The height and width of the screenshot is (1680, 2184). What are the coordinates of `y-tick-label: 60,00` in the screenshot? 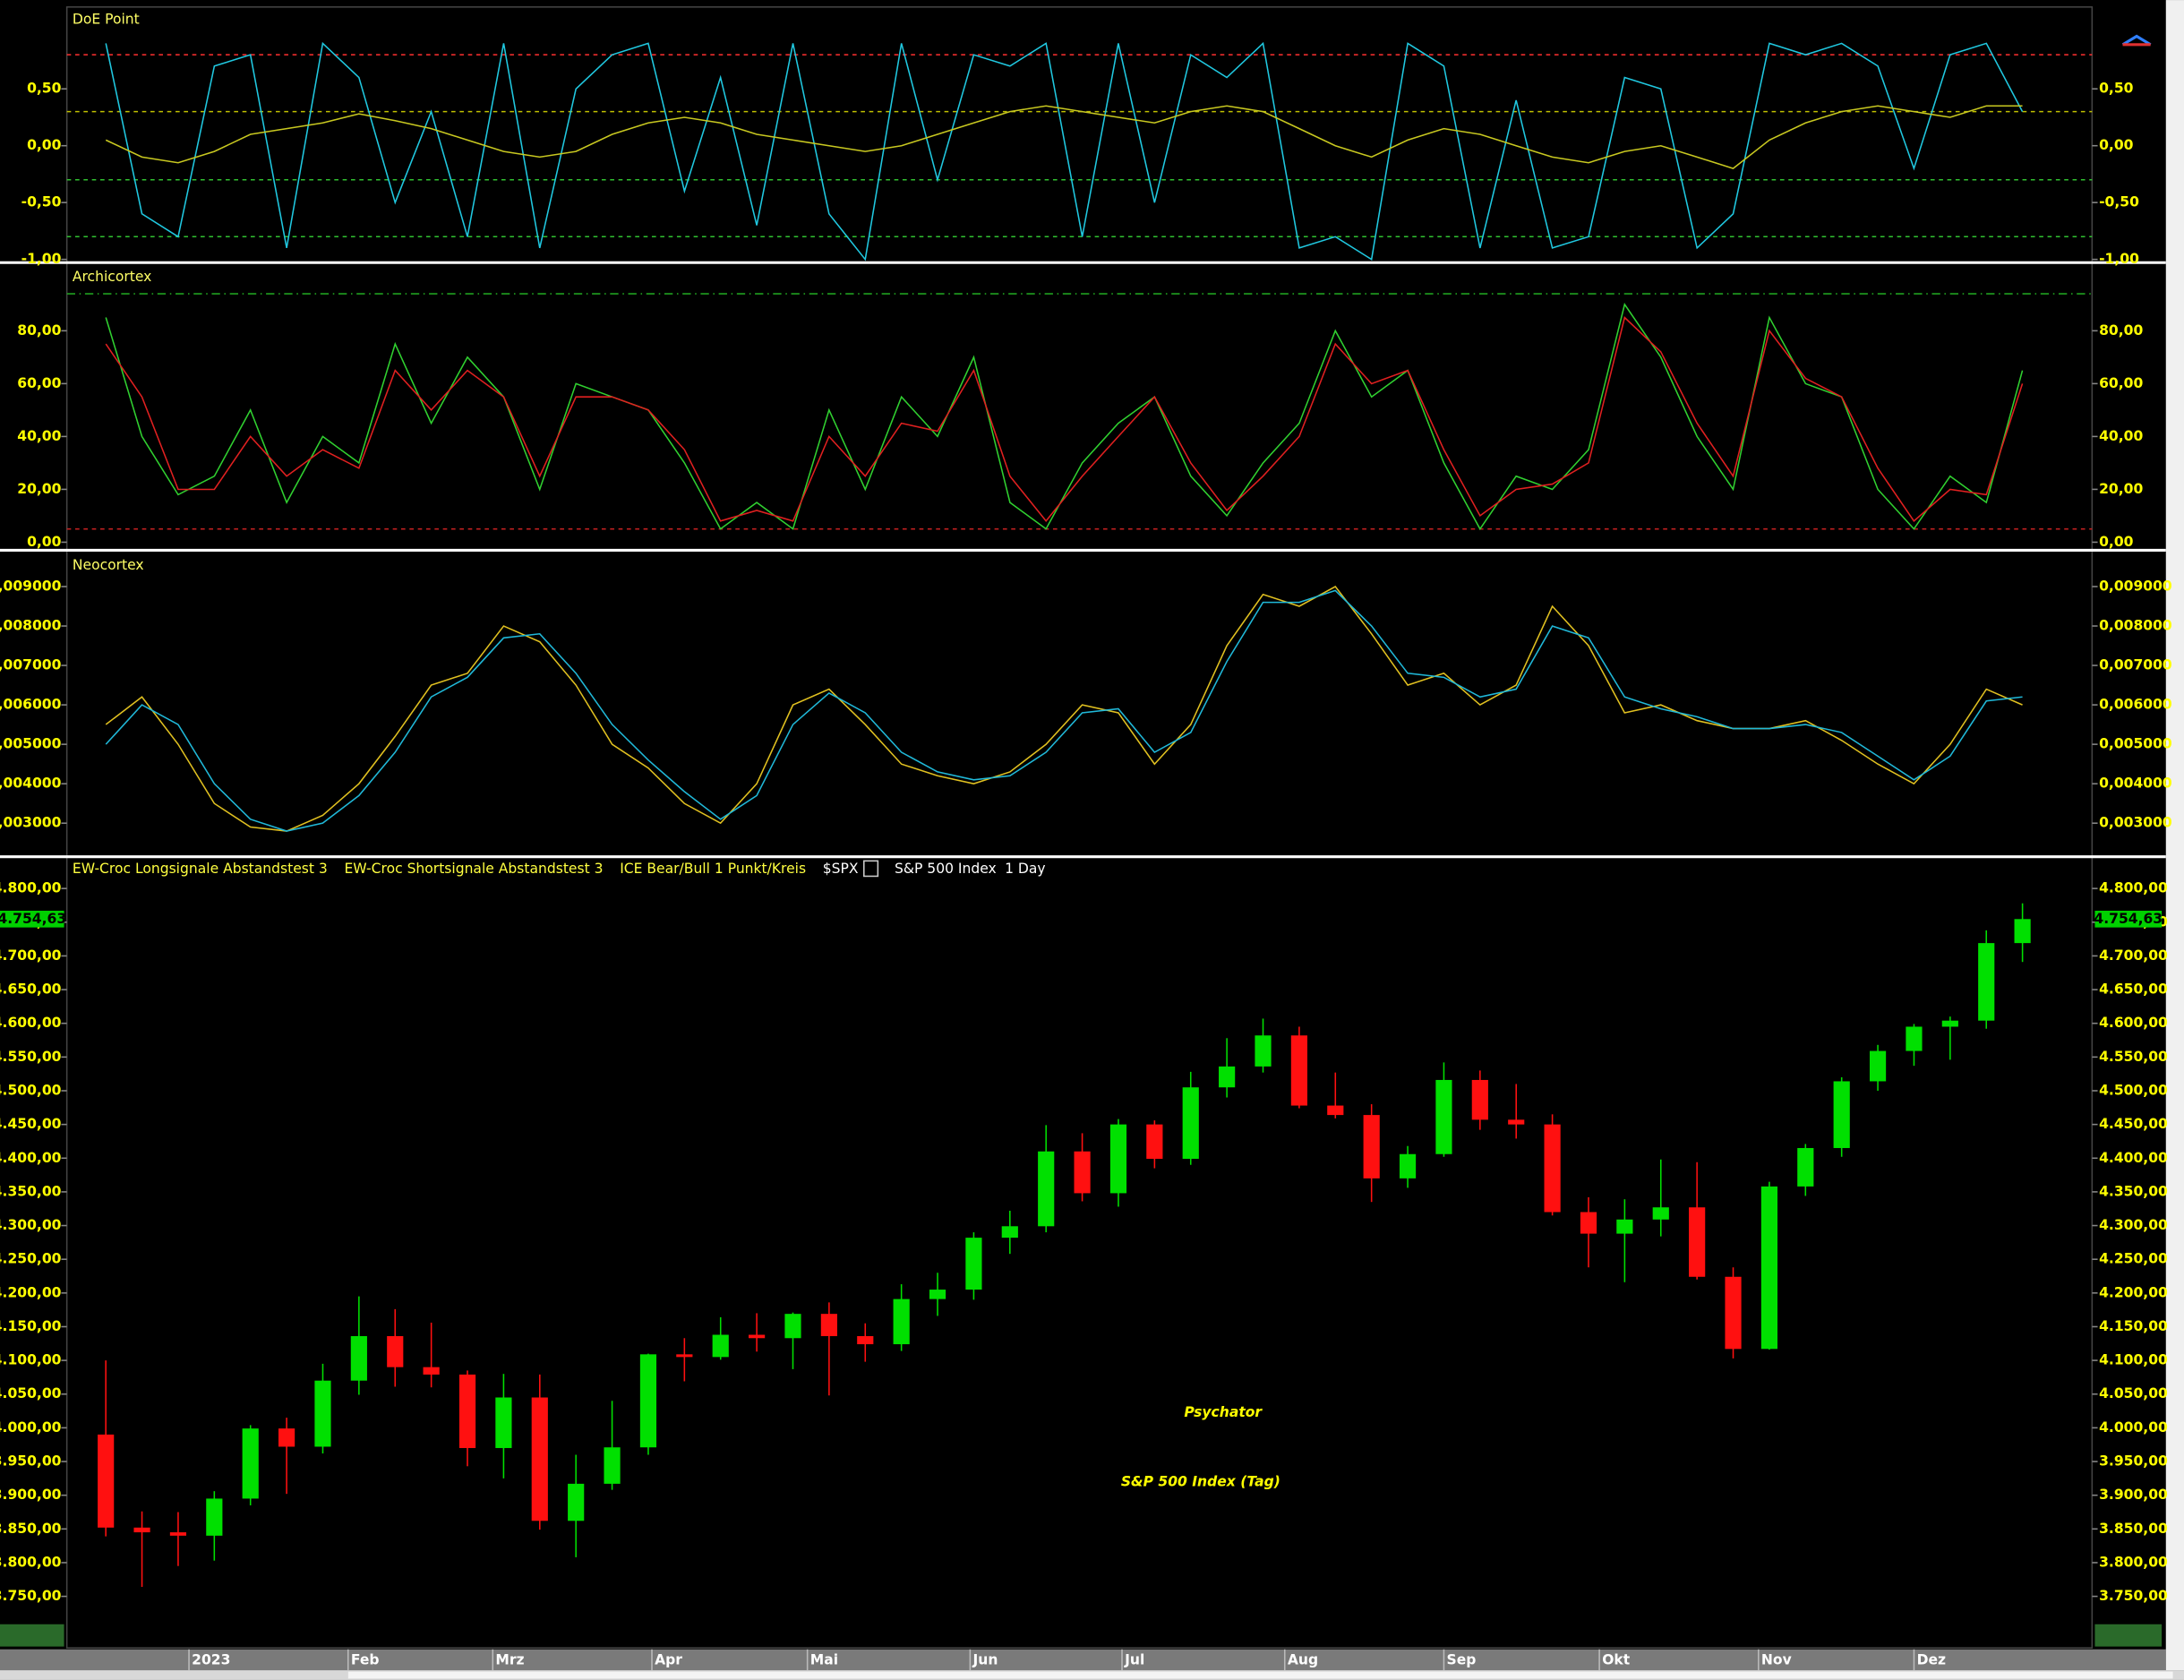 It's located at (2121, 383).